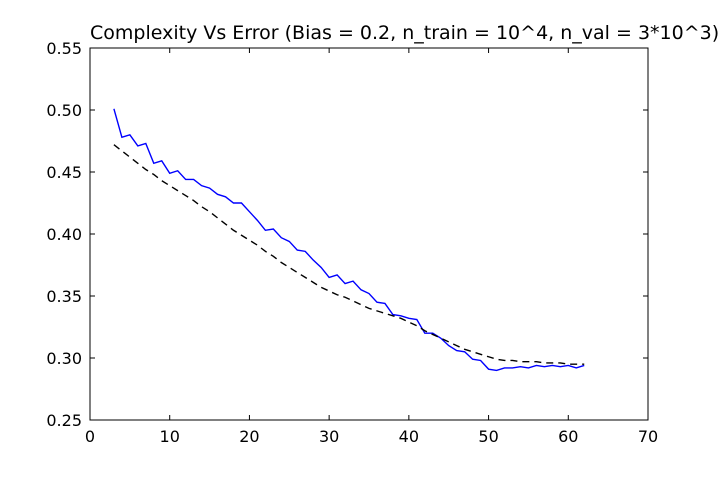 This screenshot has width=720, height=480. What do you see at coordinates (90, 436) in the screenshot?
I see `x-tick-label: 0` at bounding box center [90, 436].